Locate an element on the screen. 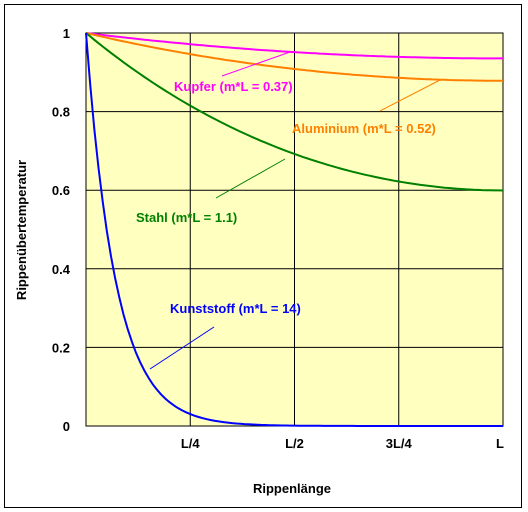  y-tick-label: 0.2 is located at coordinates (61, 347).